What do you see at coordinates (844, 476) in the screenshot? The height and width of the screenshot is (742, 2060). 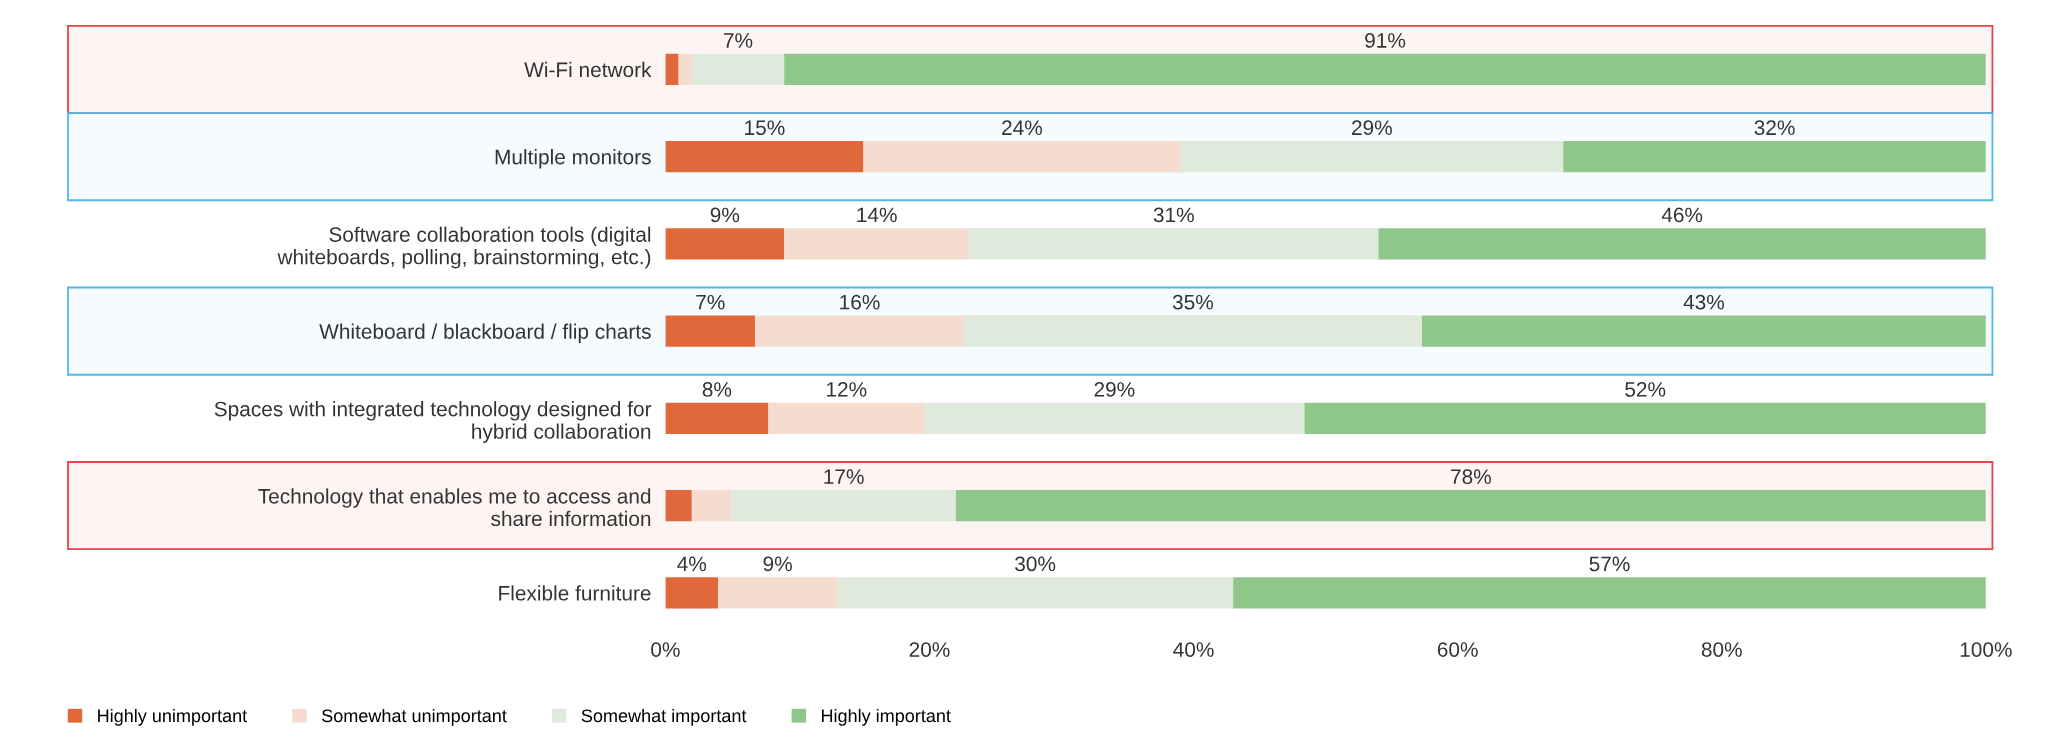 I see `data-label: 17%` at bounding box center [844, 476].